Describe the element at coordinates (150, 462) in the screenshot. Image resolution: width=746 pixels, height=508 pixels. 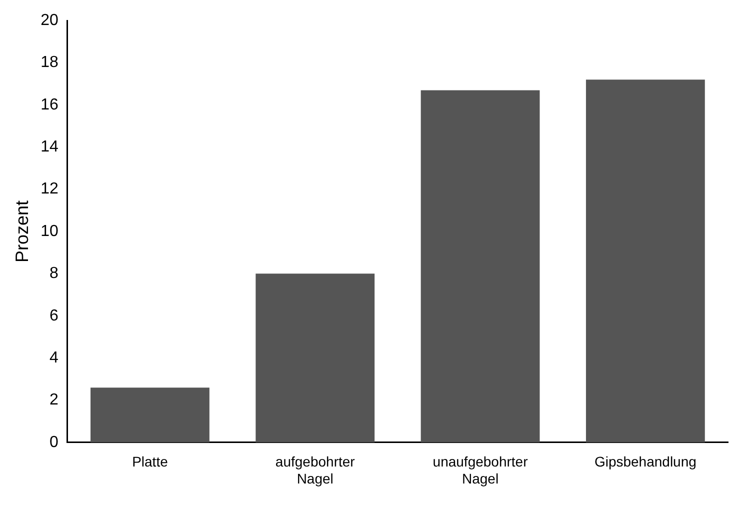
I see `x-tick-label: Platte` at that location.